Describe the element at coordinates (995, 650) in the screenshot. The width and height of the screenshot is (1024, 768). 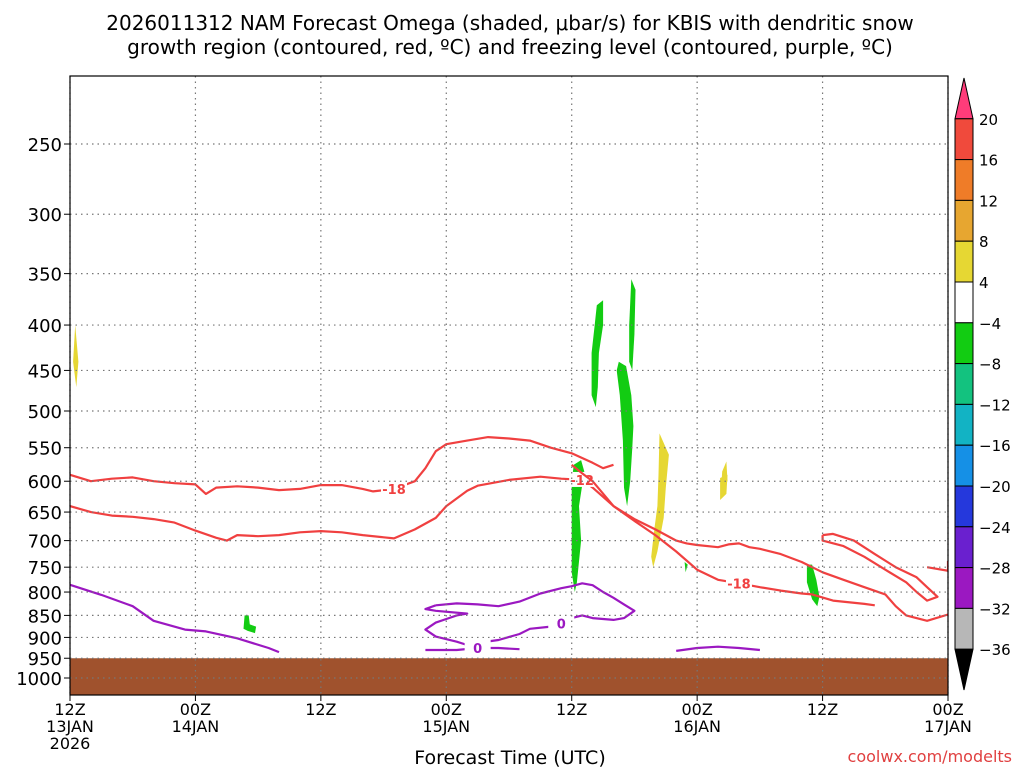
I see `colorbar-label-13: −36` at that location.